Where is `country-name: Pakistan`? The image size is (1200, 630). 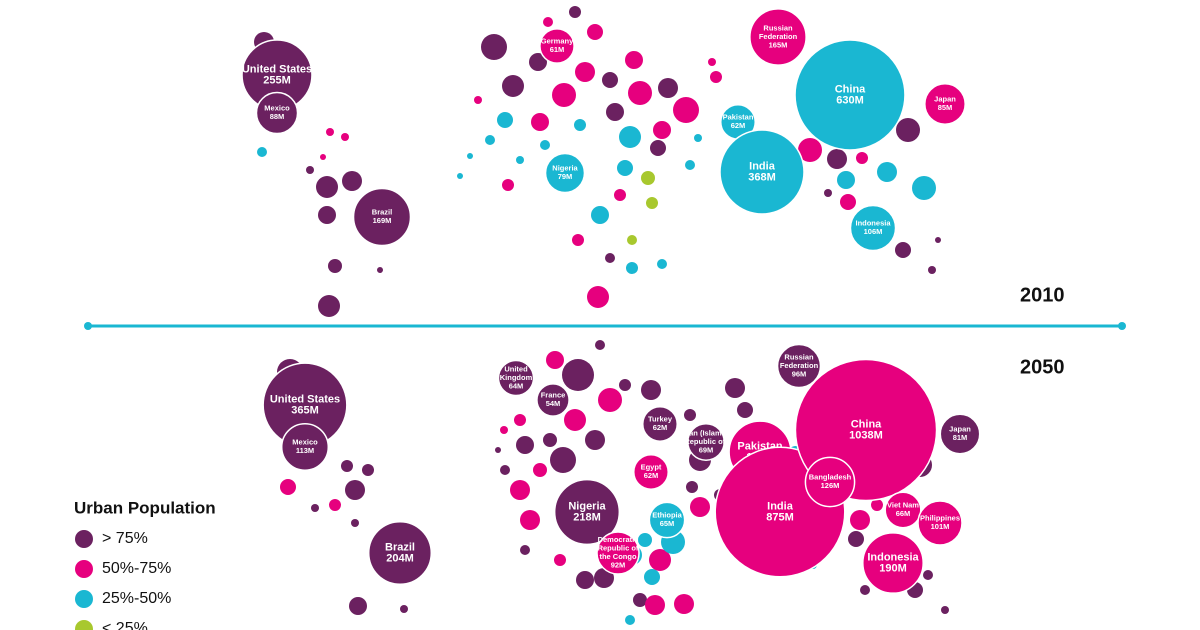
country-name: Pakistan is located at coordinates (738, 117).